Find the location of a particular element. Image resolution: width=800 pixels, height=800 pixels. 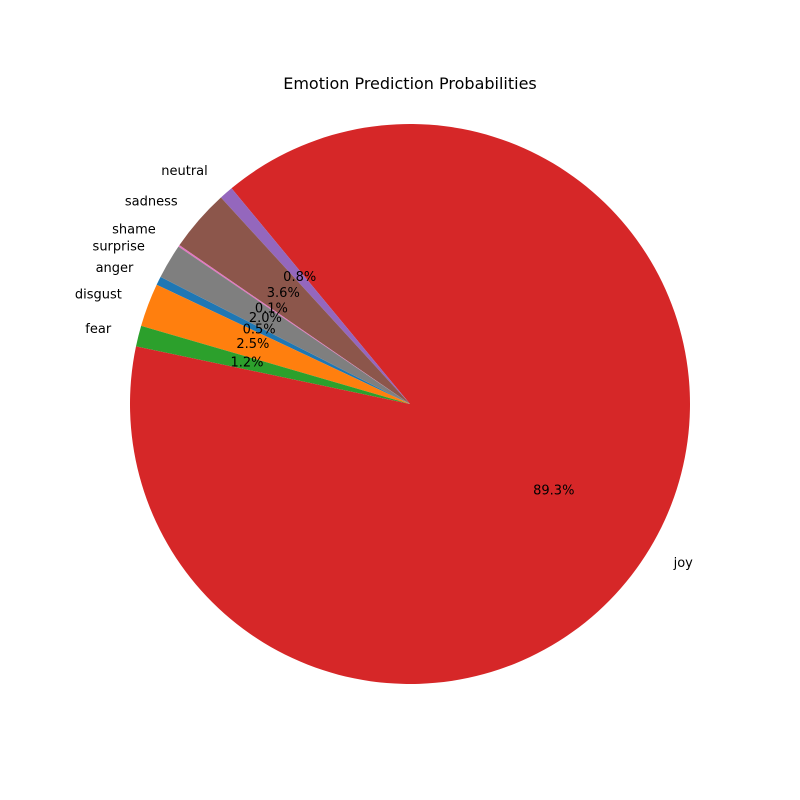

slice-percent-shame: 0.1% is located at coordinates (271, 309).